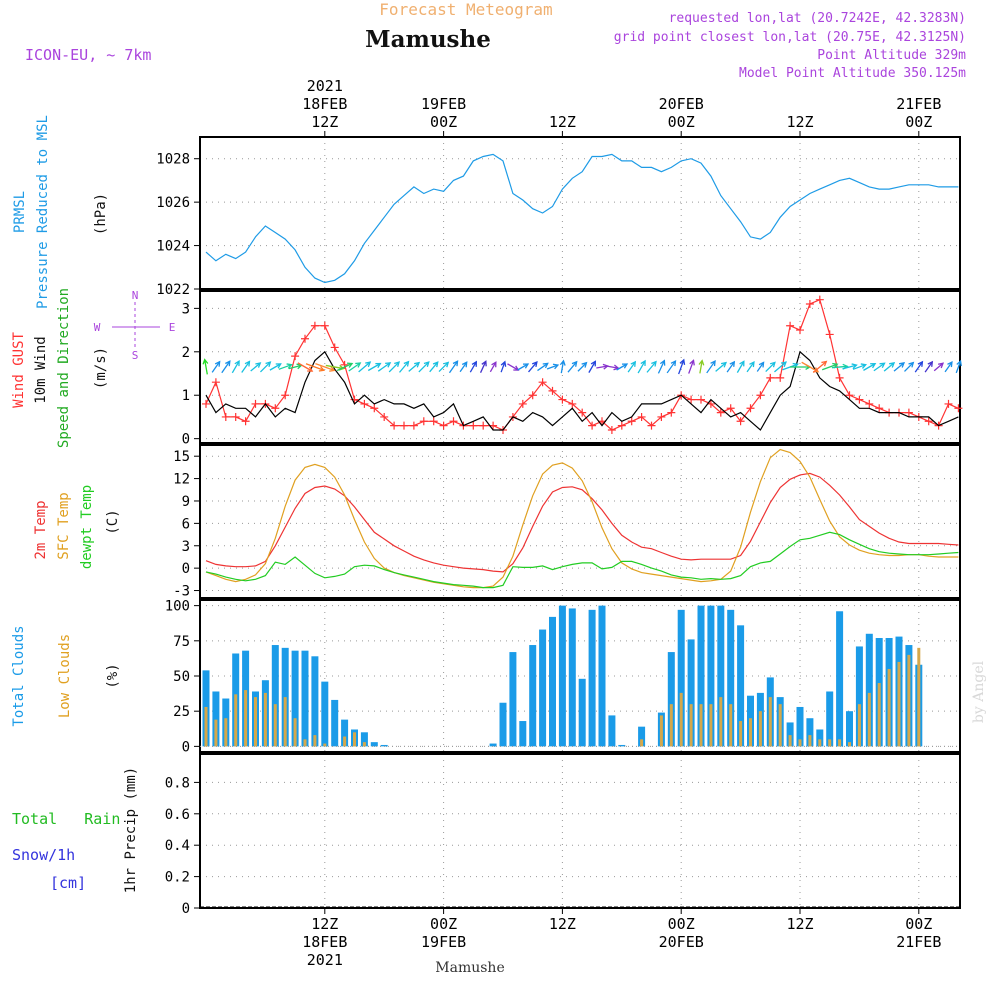  Describe the element at coordinates (817, 18) in the screenshot. I see `requested-point-label: requested lon,lat (20.7242E, 42.3283N)` at that location.